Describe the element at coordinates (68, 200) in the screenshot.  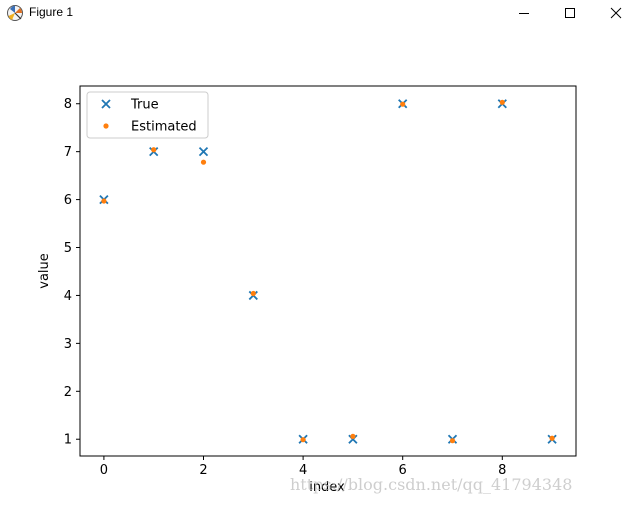
I see `y-tick-label: 6` at that location.